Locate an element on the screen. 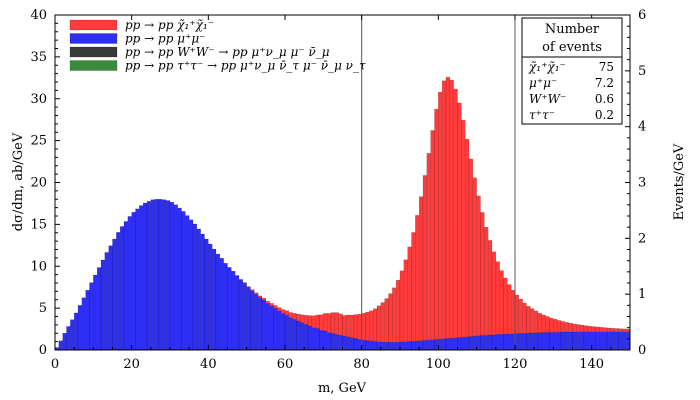 This screenshot has height=400, width=700. y-right-tick-label: 0 is located at coordinates (642, 350).